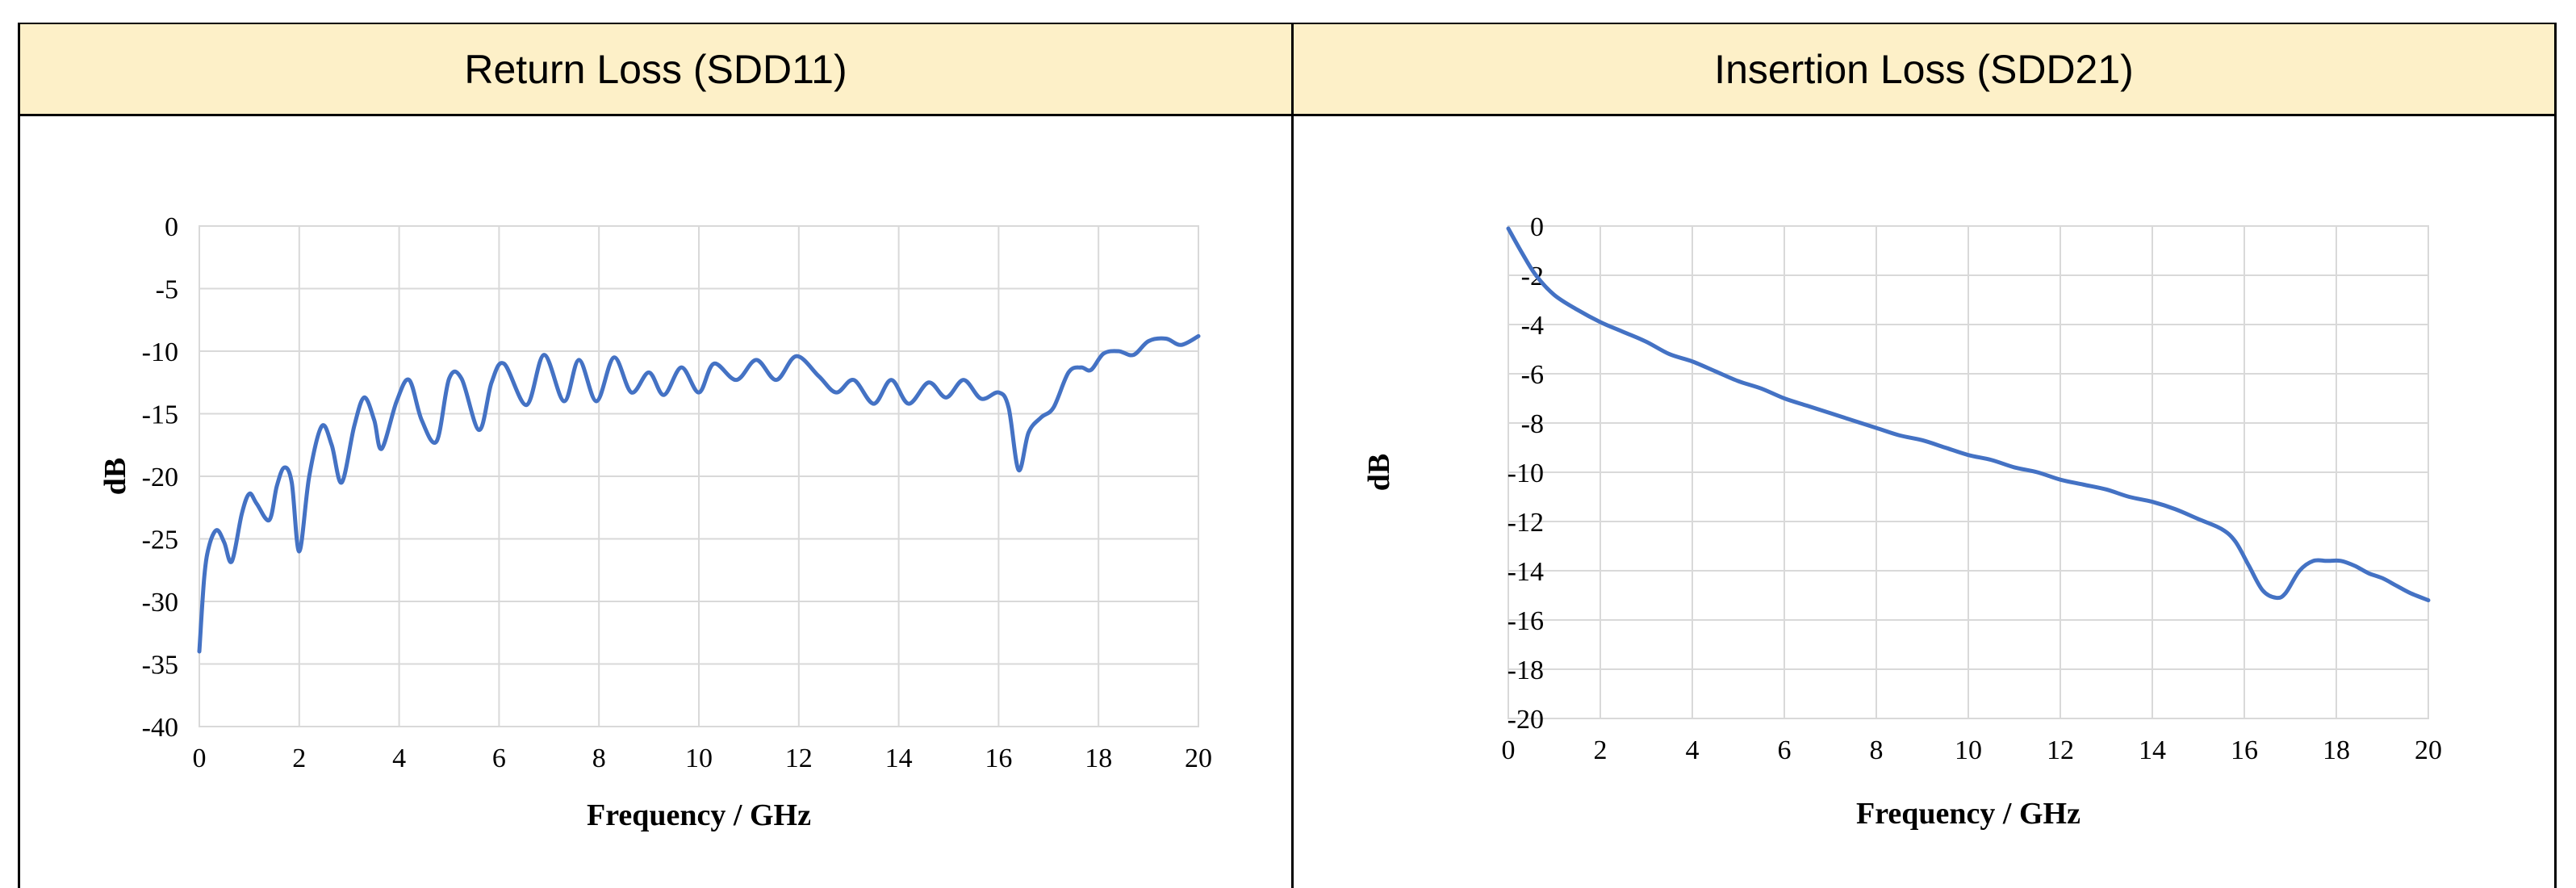 The image size is (2576, 888). Describe the element at coordinates (160, 540) in the screenshot. I see `y-tick-label: -25` at that location.